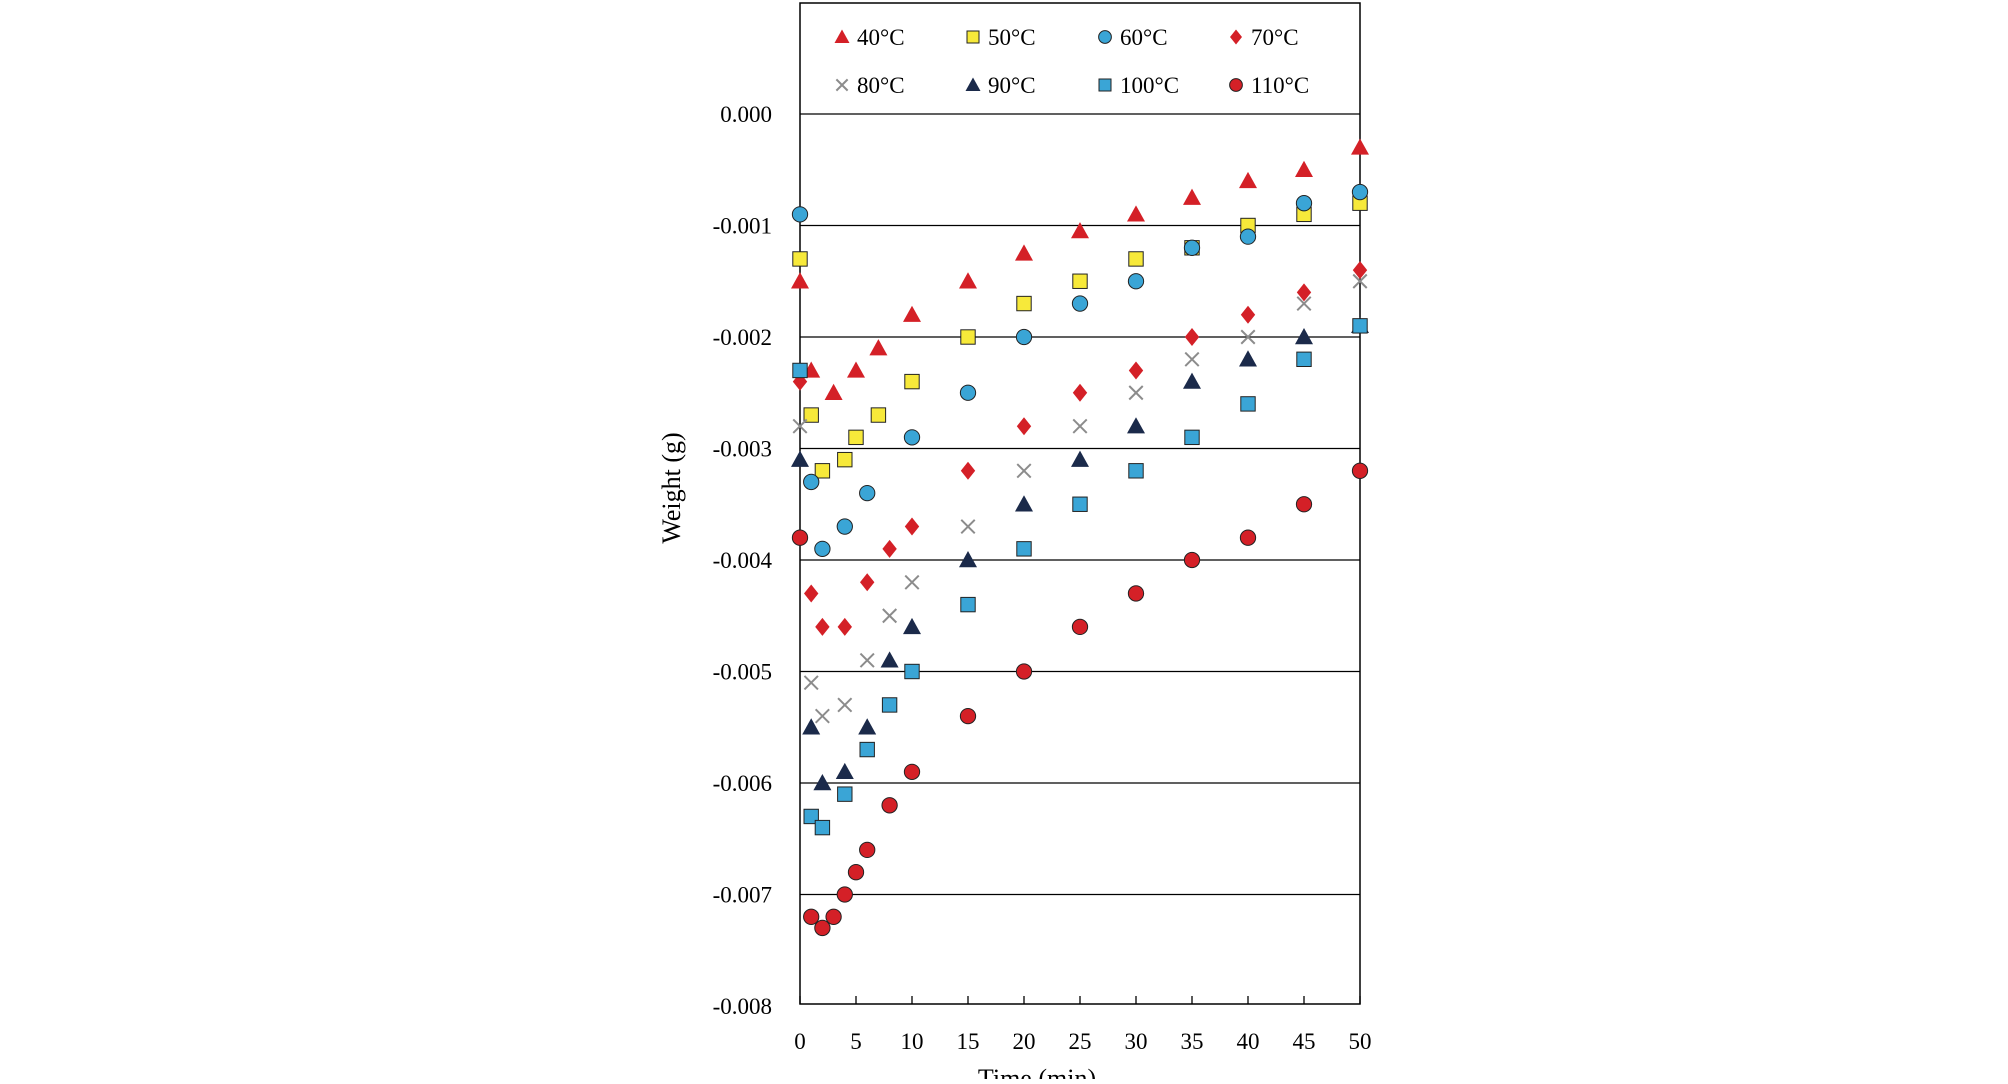  What do you see at coordinates (881, 85) in the screenshot?
I see `legend-label: 80°C` at bounding box center [881, 85].